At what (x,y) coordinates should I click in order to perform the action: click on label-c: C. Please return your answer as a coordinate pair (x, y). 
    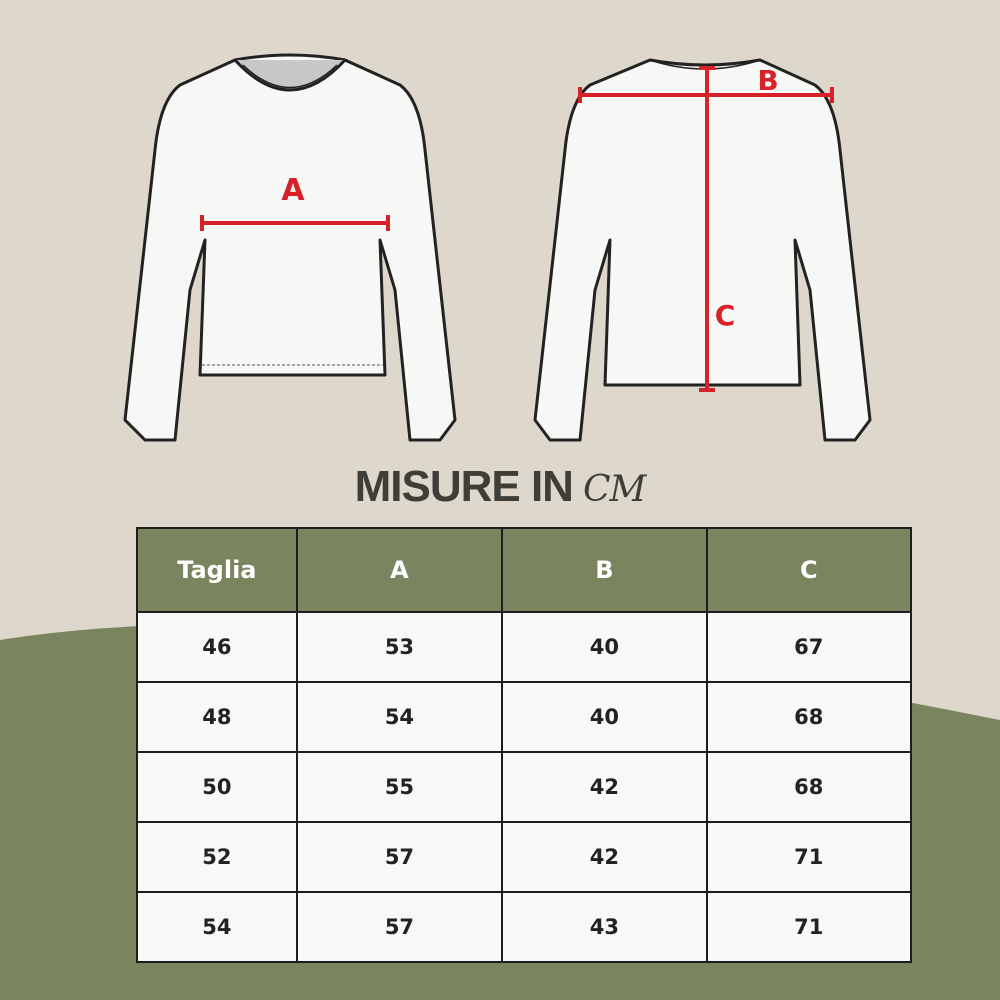
    Looking at the image, I should click on (725, 315).